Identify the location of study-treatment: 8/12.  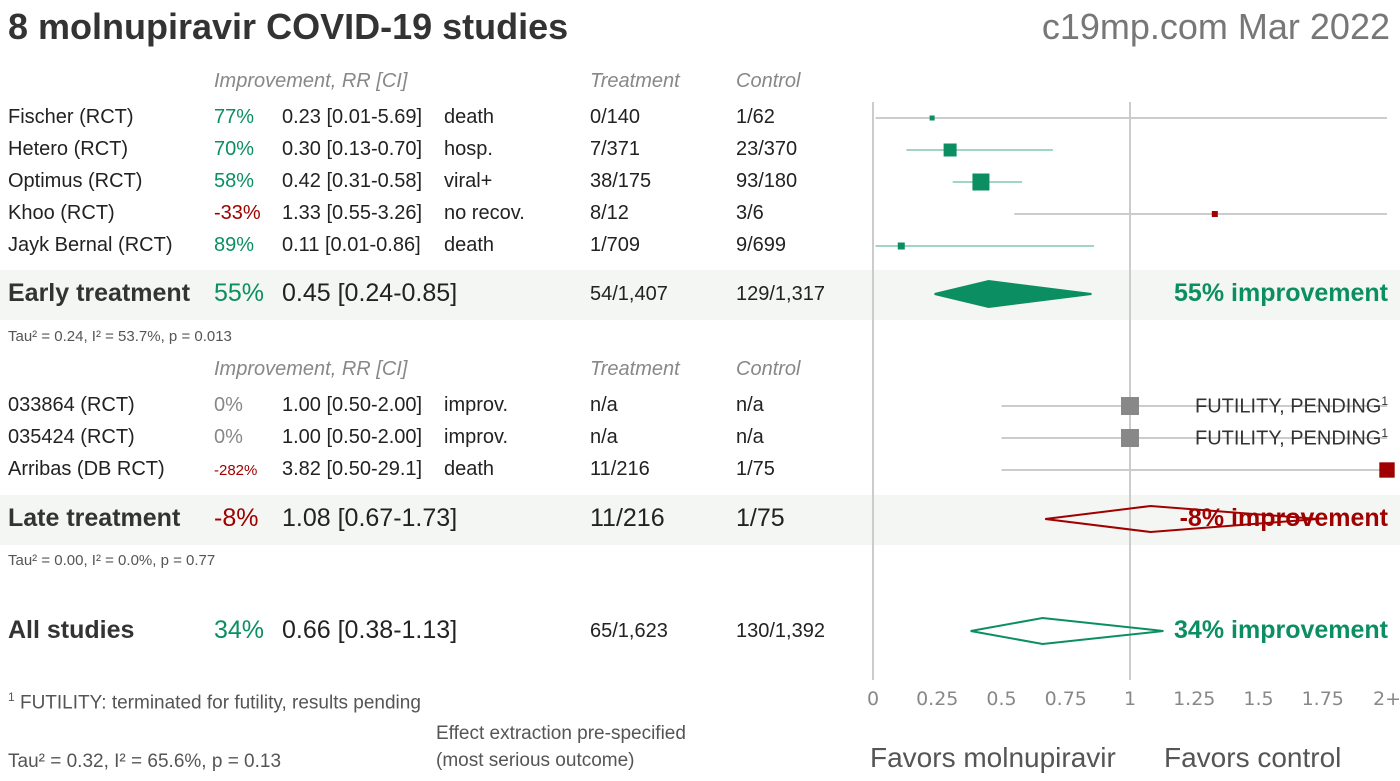
(609, 213).